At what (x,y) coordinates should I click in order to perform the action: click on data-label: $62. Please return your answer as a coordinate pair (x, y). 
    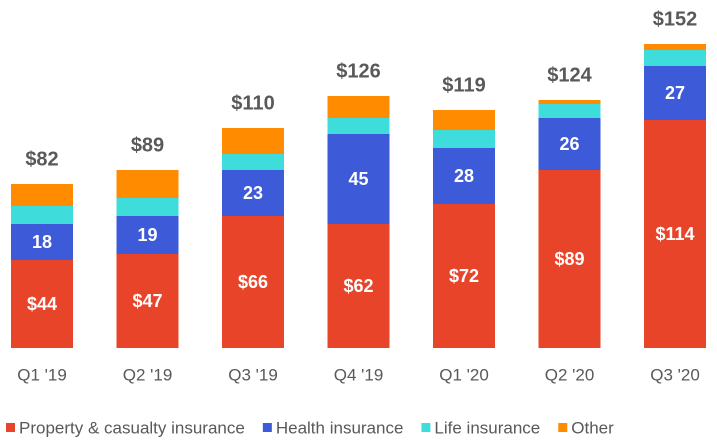
    Looking at the image, I should click on (358, 286).